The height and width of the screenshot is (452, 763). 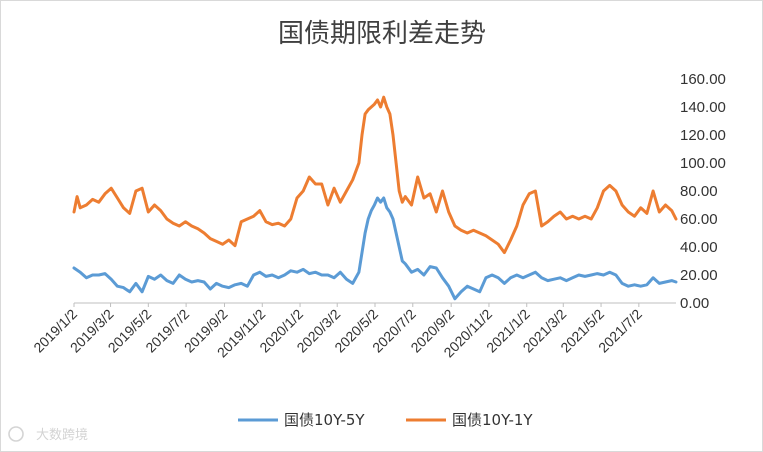 What do you see at coordinates (492, 420) in the screenshot?
I see `legend-label-2: 国债10Y-1Y` at bounding box center [492, 420].